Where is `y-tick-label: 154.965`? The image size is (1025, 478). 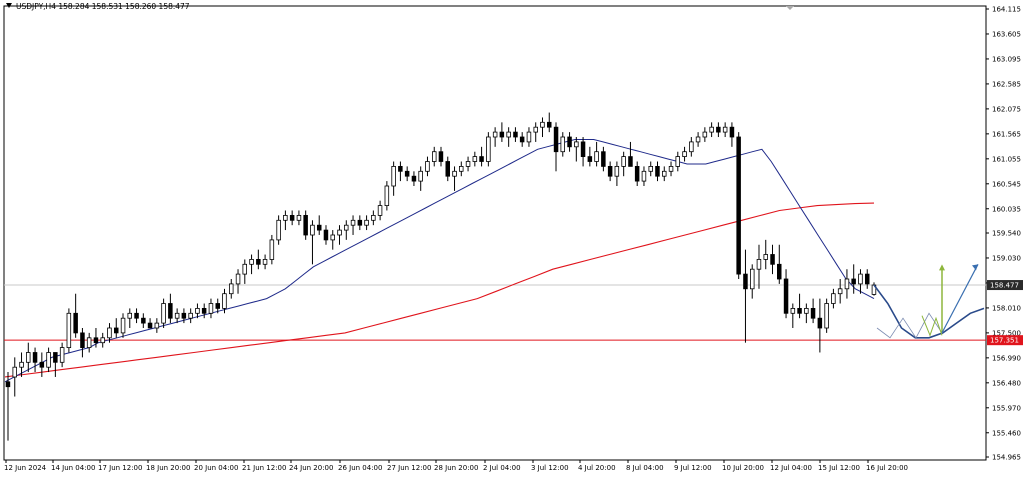 y-tick-label: 154.965 is located at coordinates (1006, 458).